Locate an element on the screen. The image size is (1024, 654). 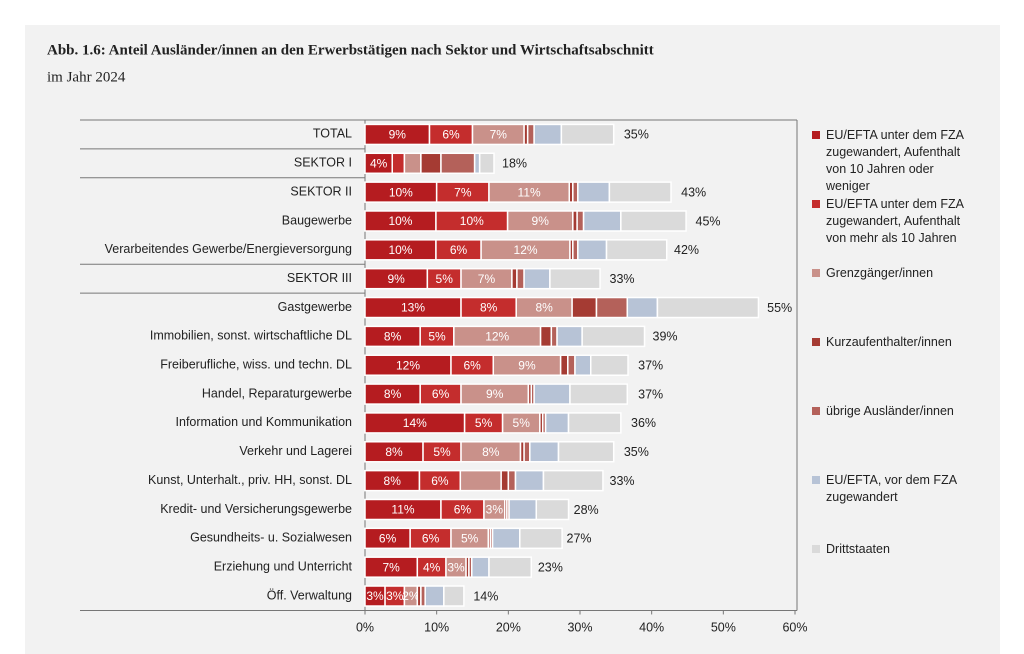
y-tick-label: SEKTOR I is located at coordinates (323, 163).